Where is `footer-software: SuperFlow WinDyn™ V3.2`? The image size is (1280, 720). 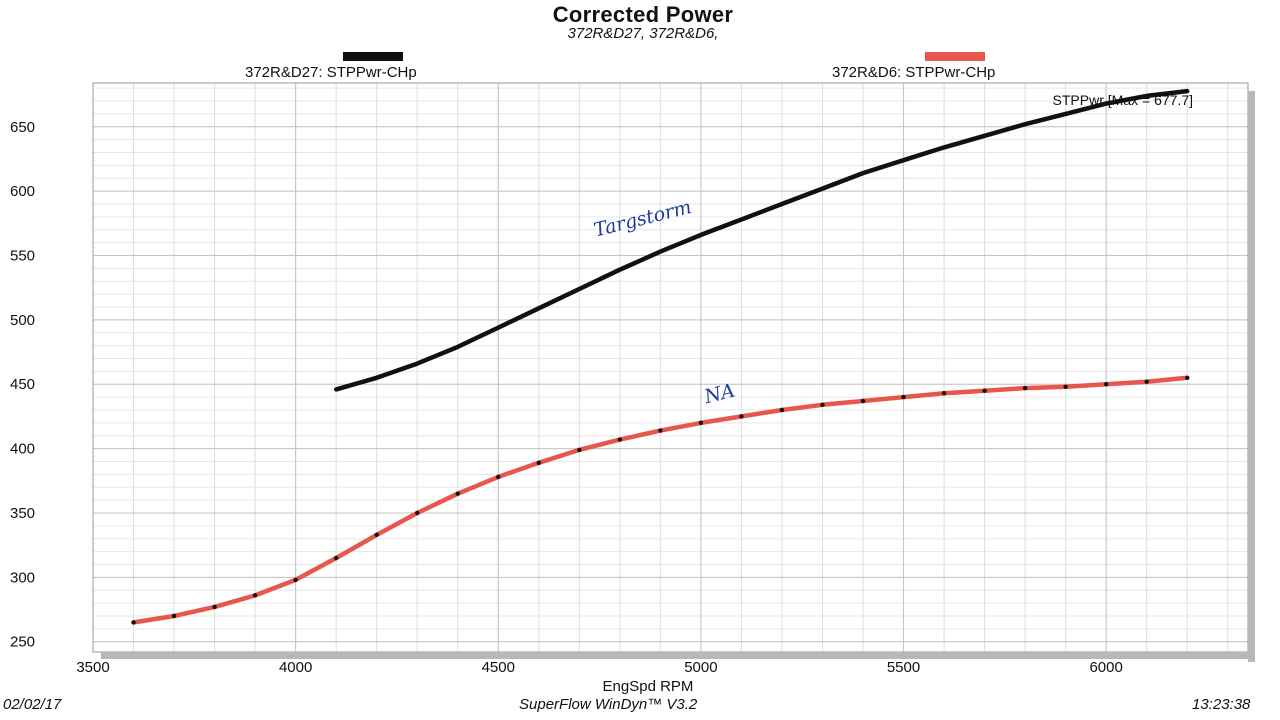 footer-software: SuperFlow WinDyn™ V3.2 is located at coordinates (608, 704).